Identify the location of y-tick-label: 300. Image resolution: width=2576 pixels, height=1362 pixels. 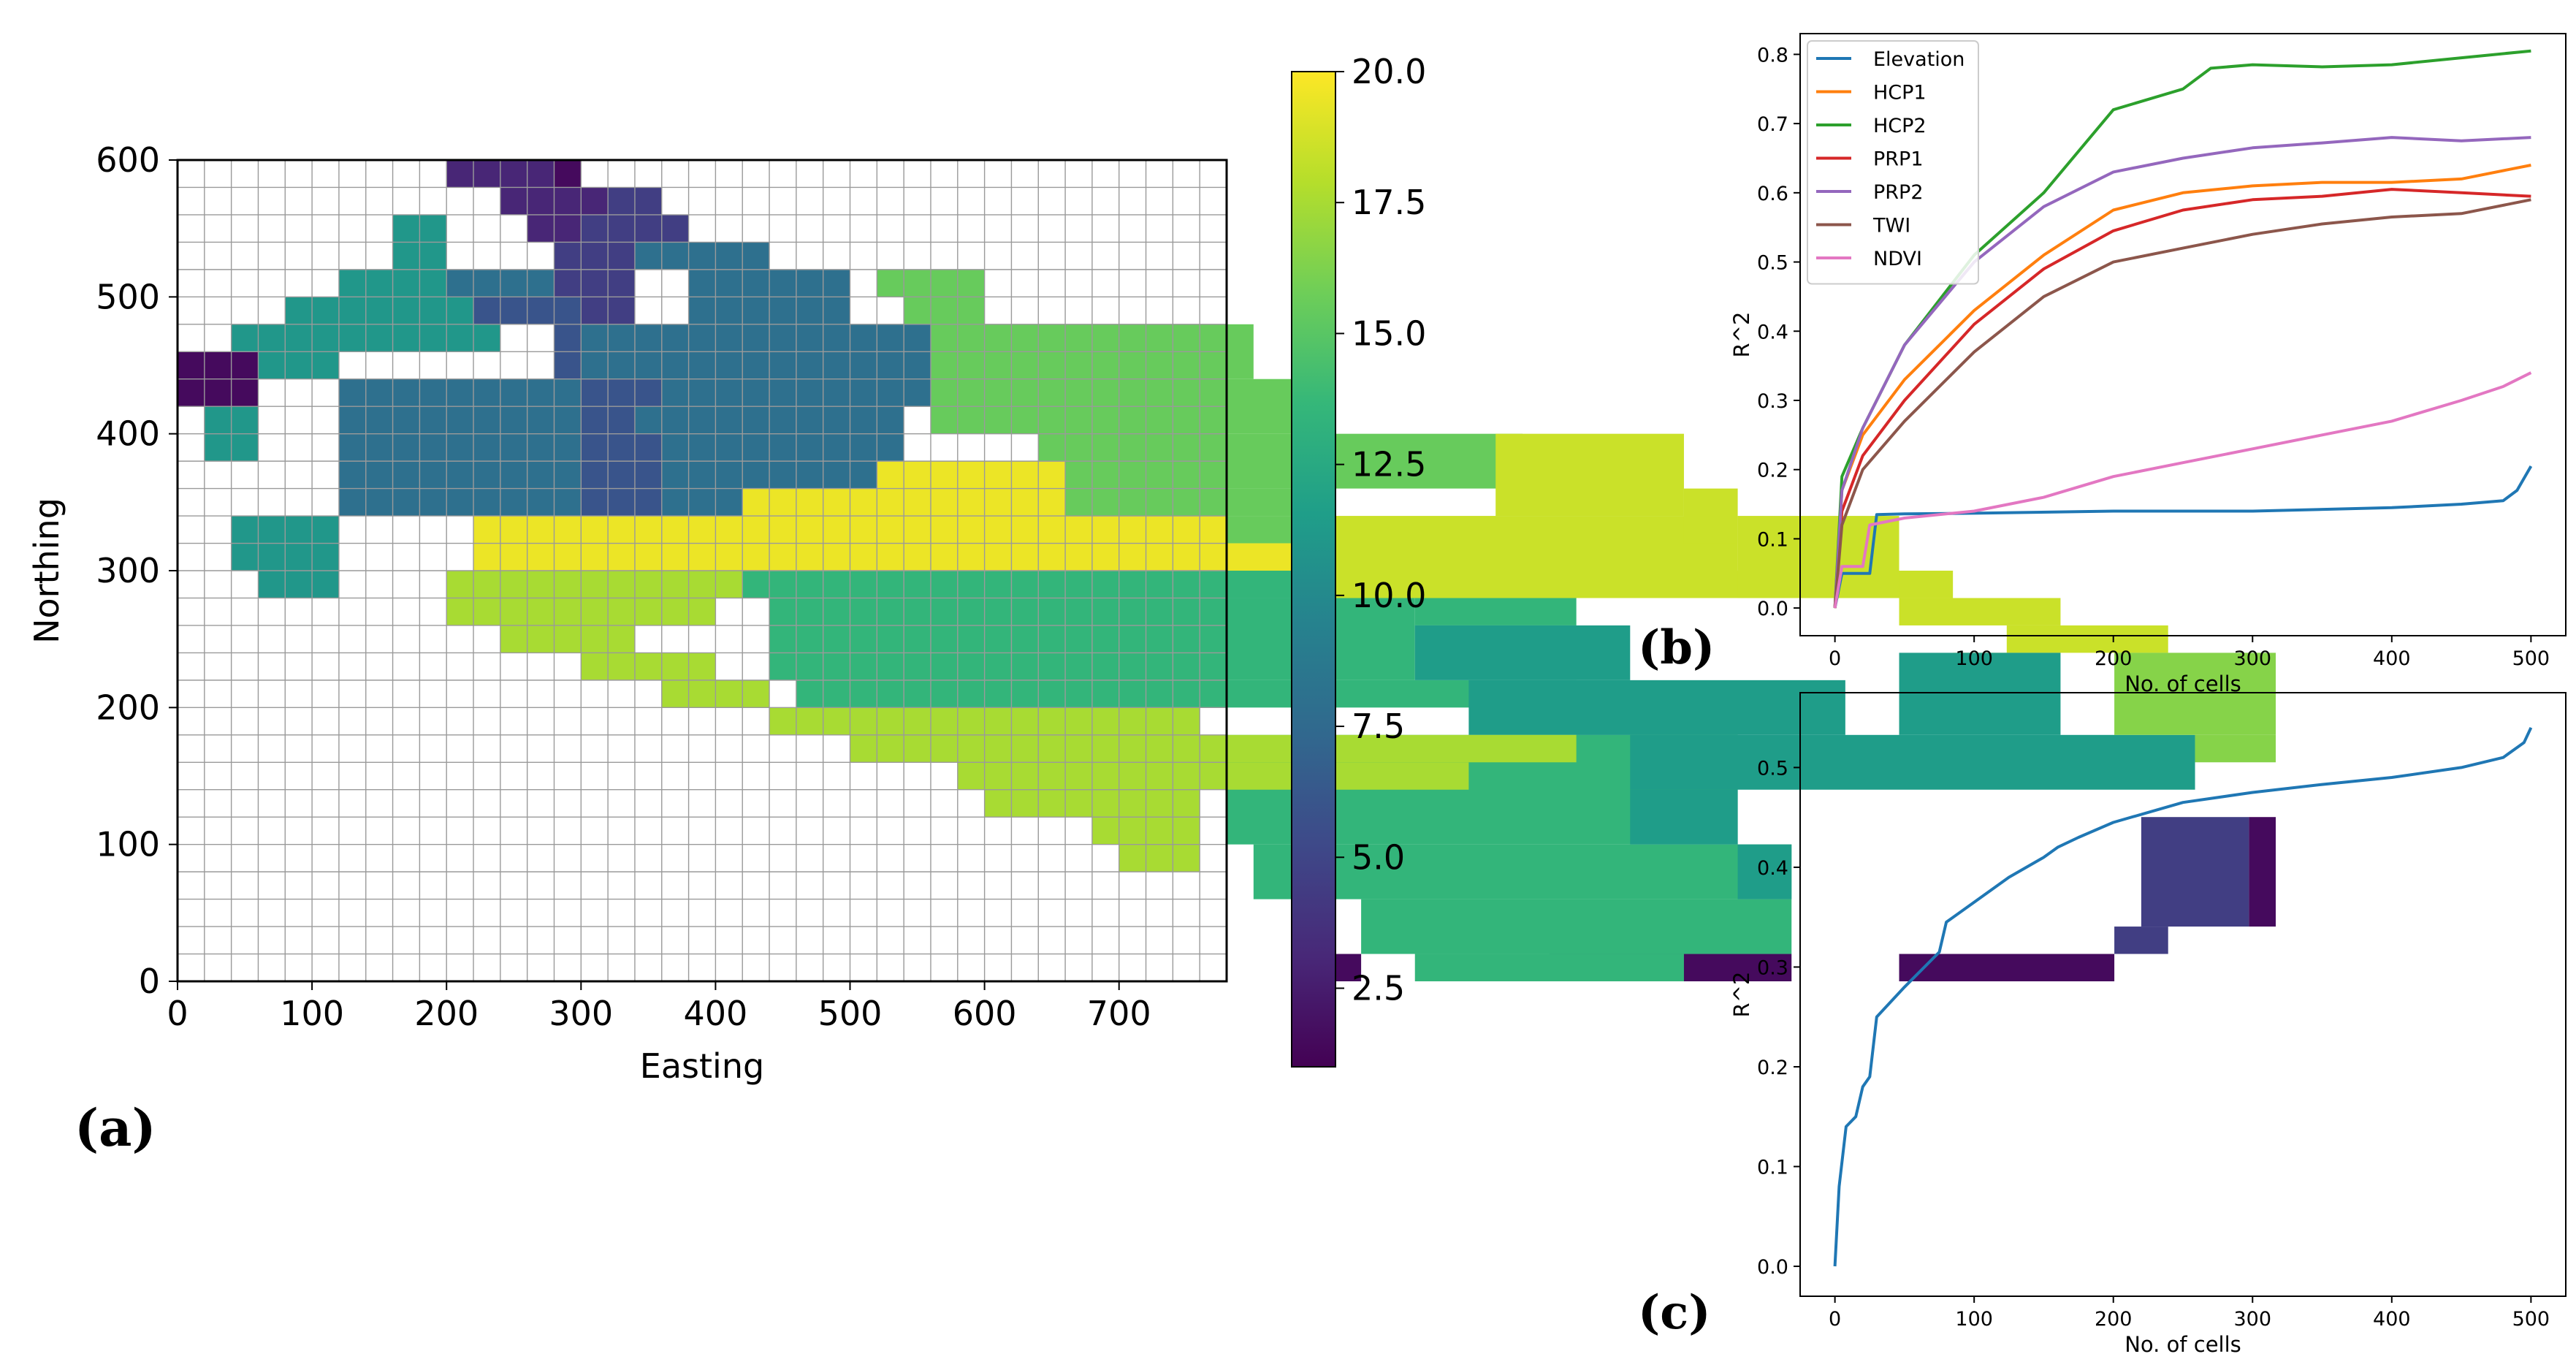
(128, 570).